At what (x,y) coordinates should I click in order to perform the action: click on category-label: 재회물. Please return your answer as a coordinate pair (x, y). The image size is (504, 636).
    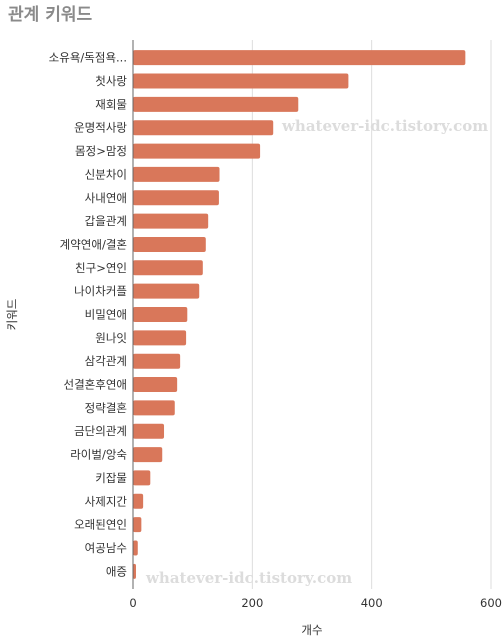
    Looking at the image, I should click on (111, 104).